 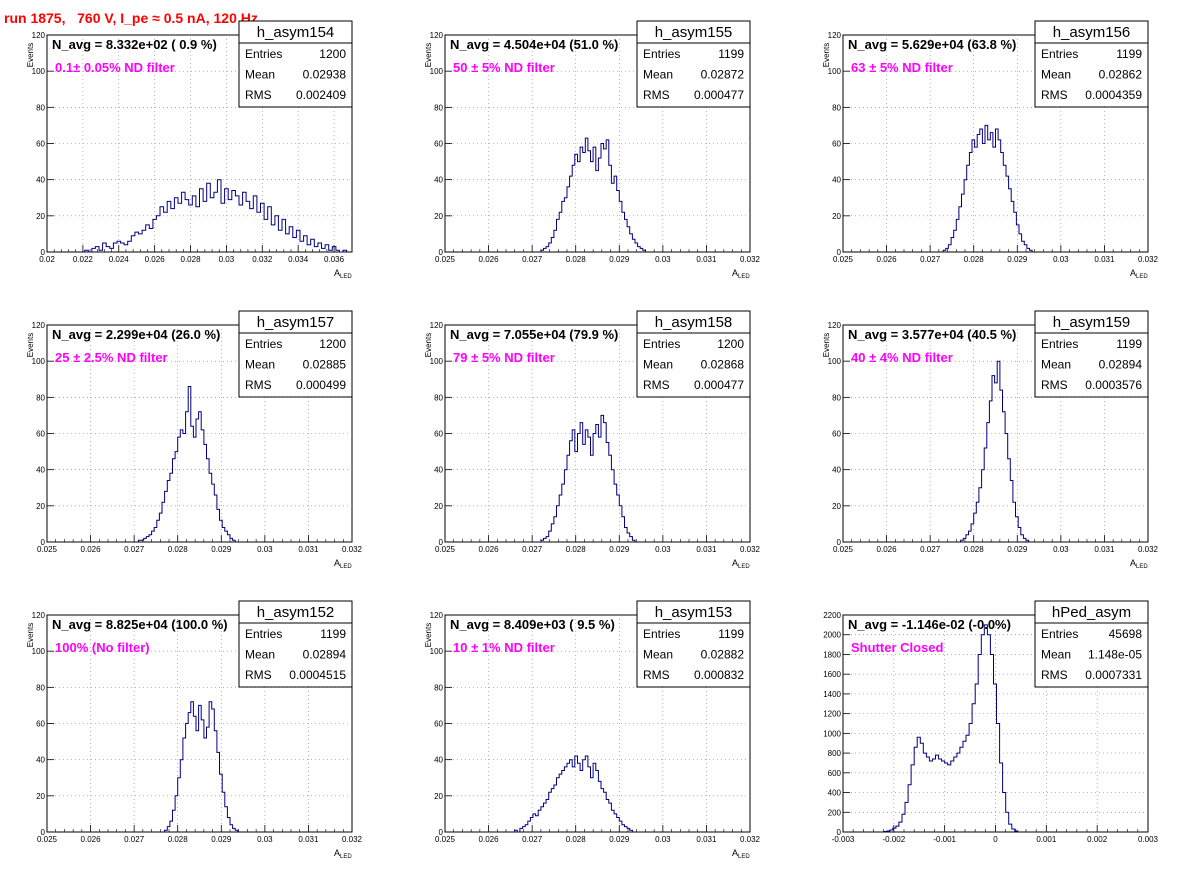 What do you see at coordinates (723, 655) in the screenshot?
I see `stats-value: 0.02882` at bounding box center [723, 655].